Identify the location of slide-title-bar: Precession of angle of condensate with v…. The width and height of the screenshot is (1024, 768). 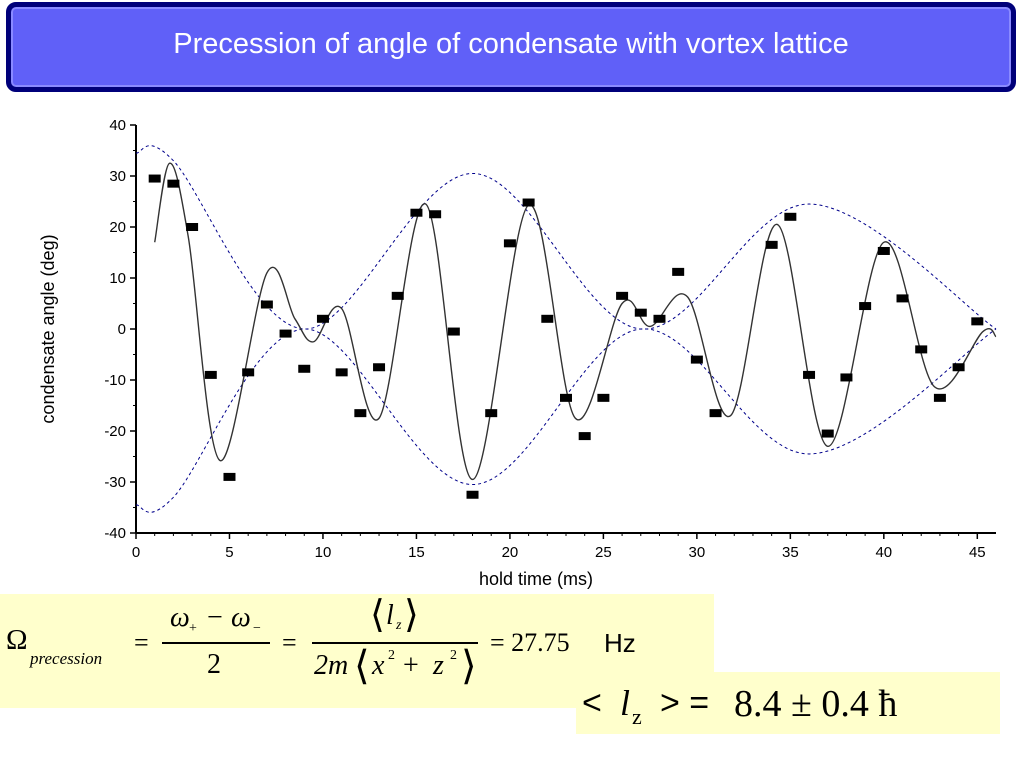
(511, 47).